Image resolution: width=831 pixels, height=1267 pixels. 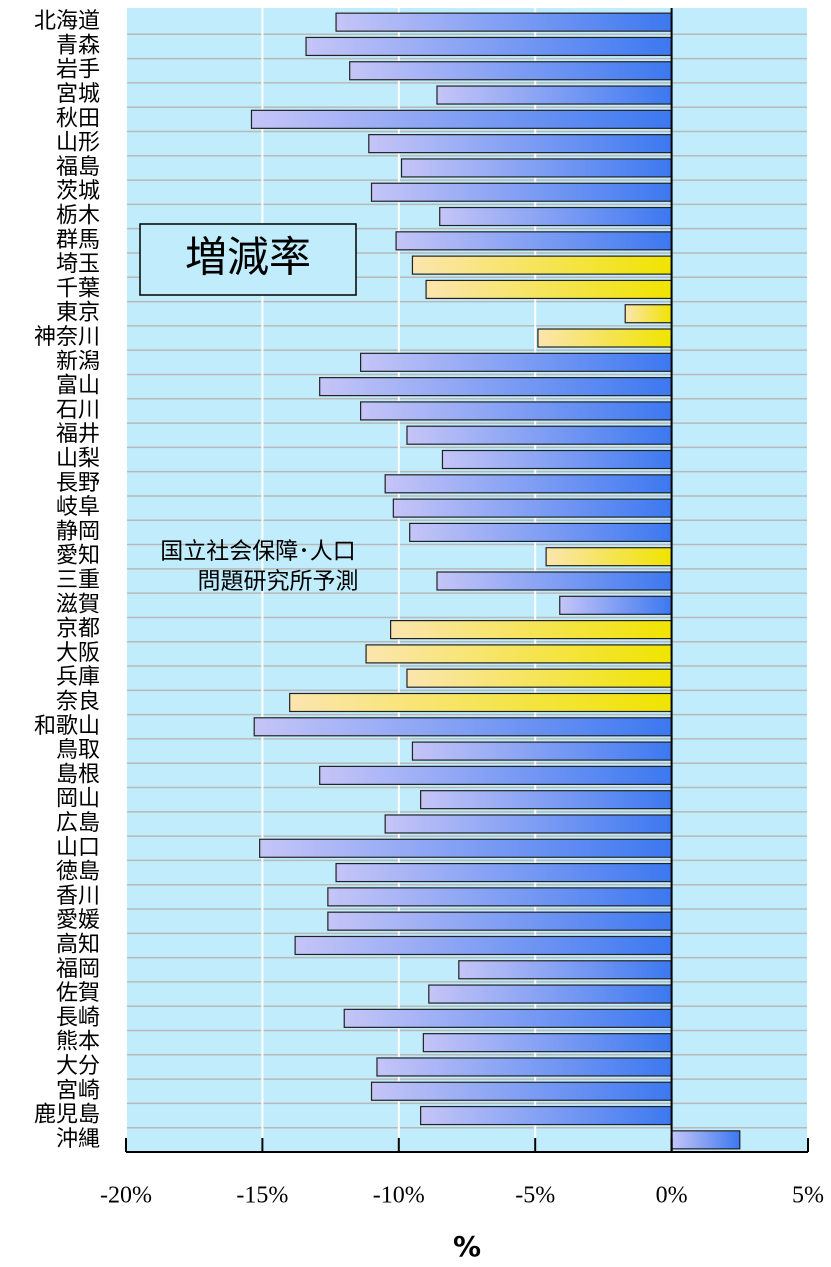 What do you see at coordinates (78, 118) in the screenshot?
I see `y-tick-label: 秋田` at bounding box center [78, 118].